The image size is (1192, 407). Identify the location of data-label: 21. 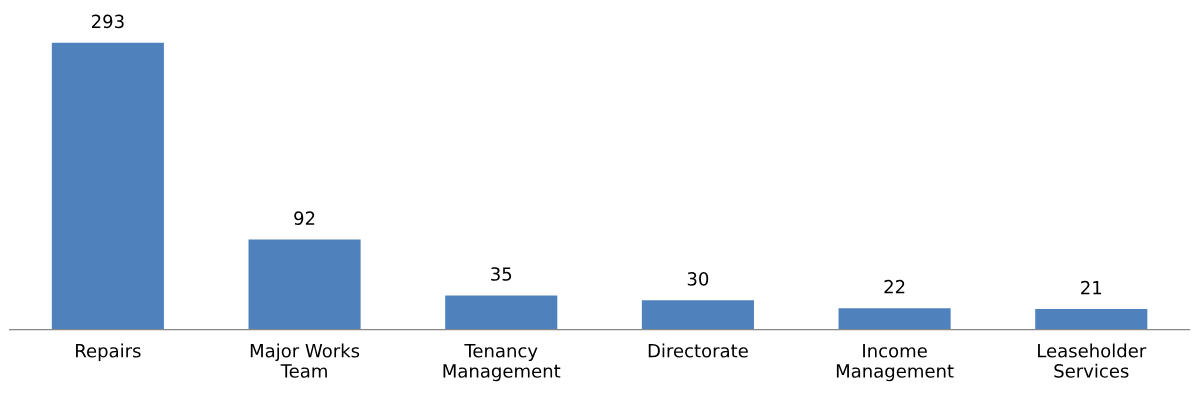
(1091, 287).